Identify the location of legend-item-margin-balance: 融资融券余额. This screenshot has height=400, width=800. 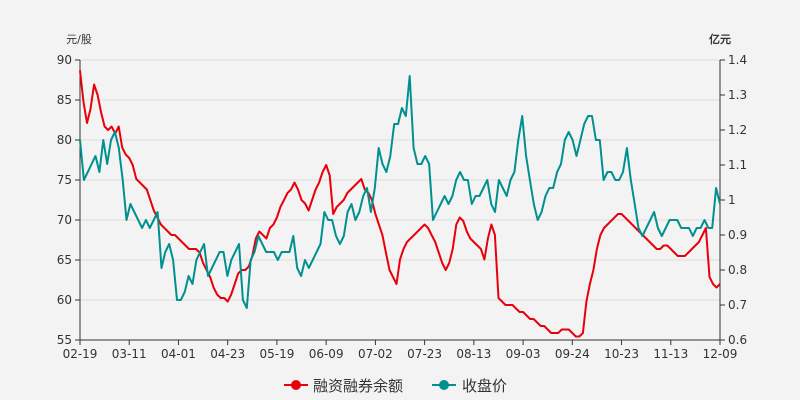
(343, 386).